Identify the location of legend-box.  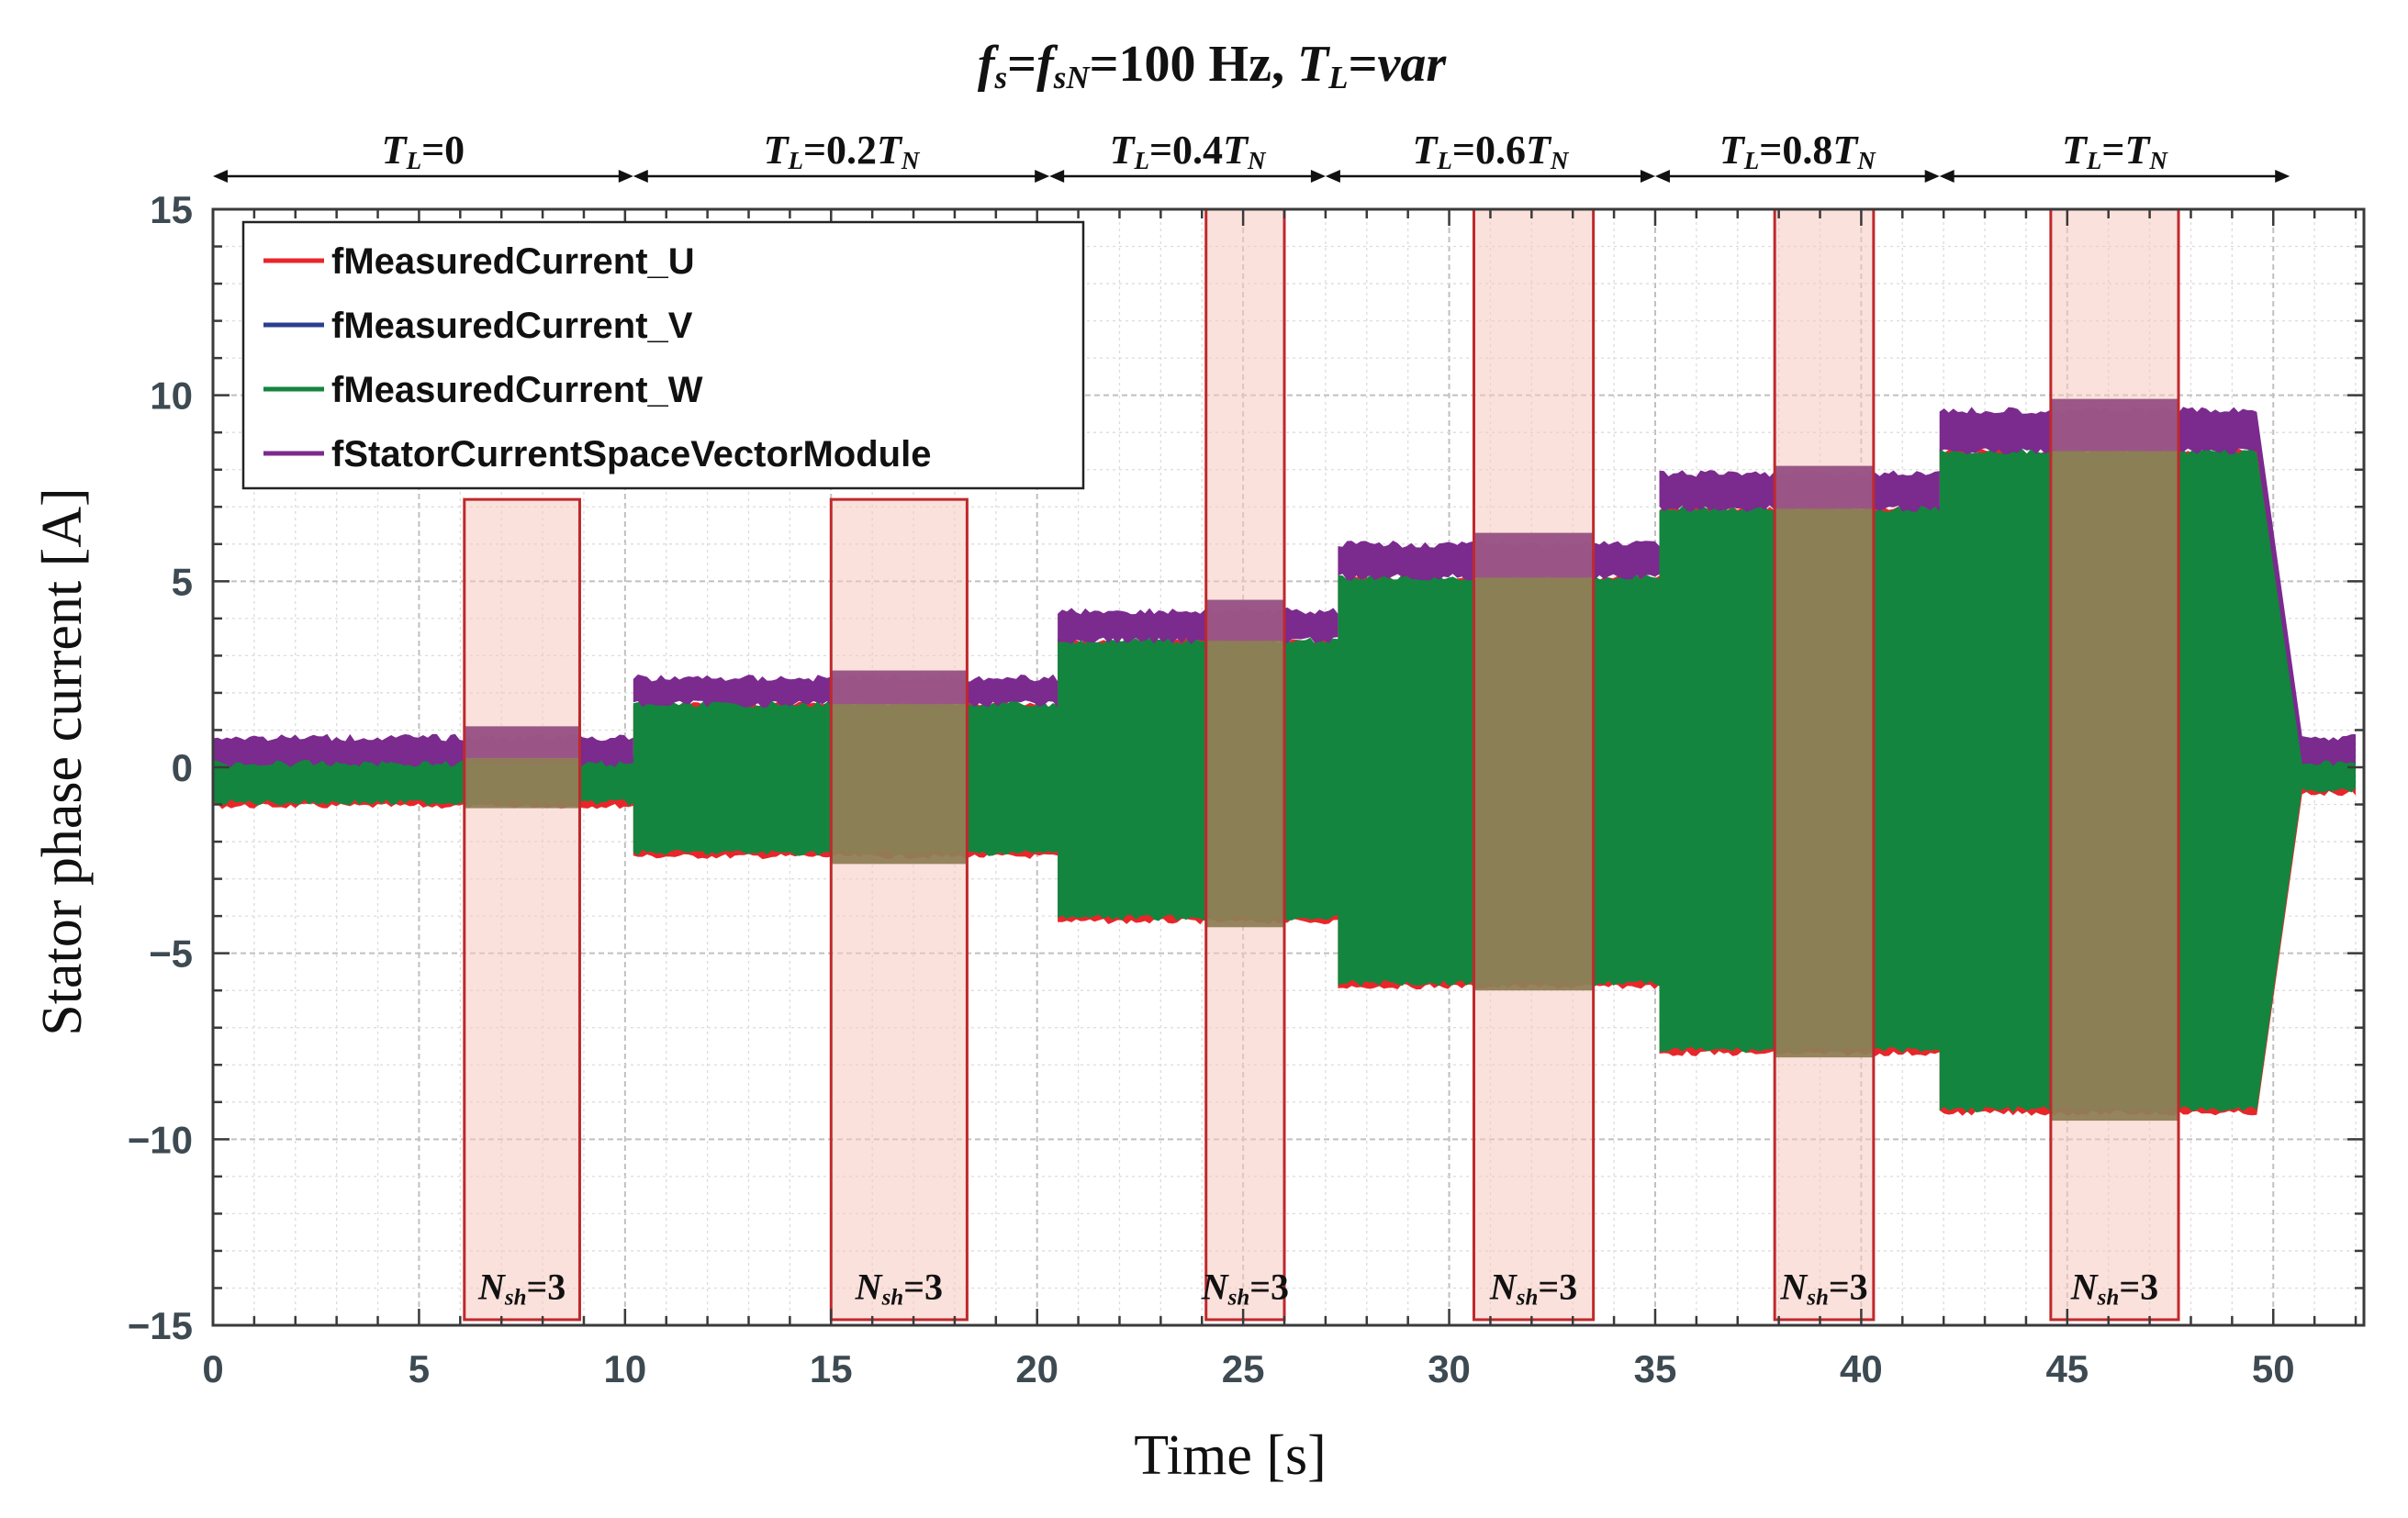
(663, 355).